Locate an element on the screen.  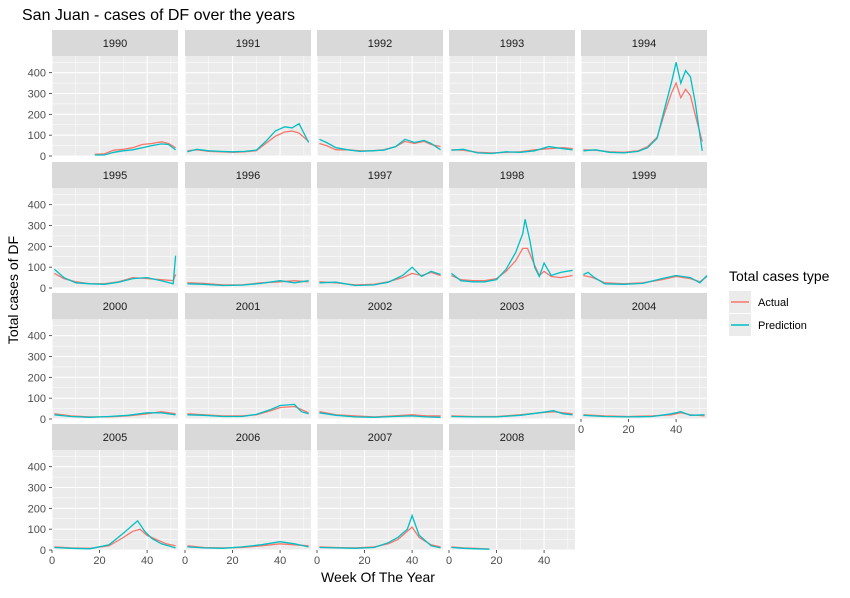
strip-label-2002: 2002 is located at coordinates (380, 307).